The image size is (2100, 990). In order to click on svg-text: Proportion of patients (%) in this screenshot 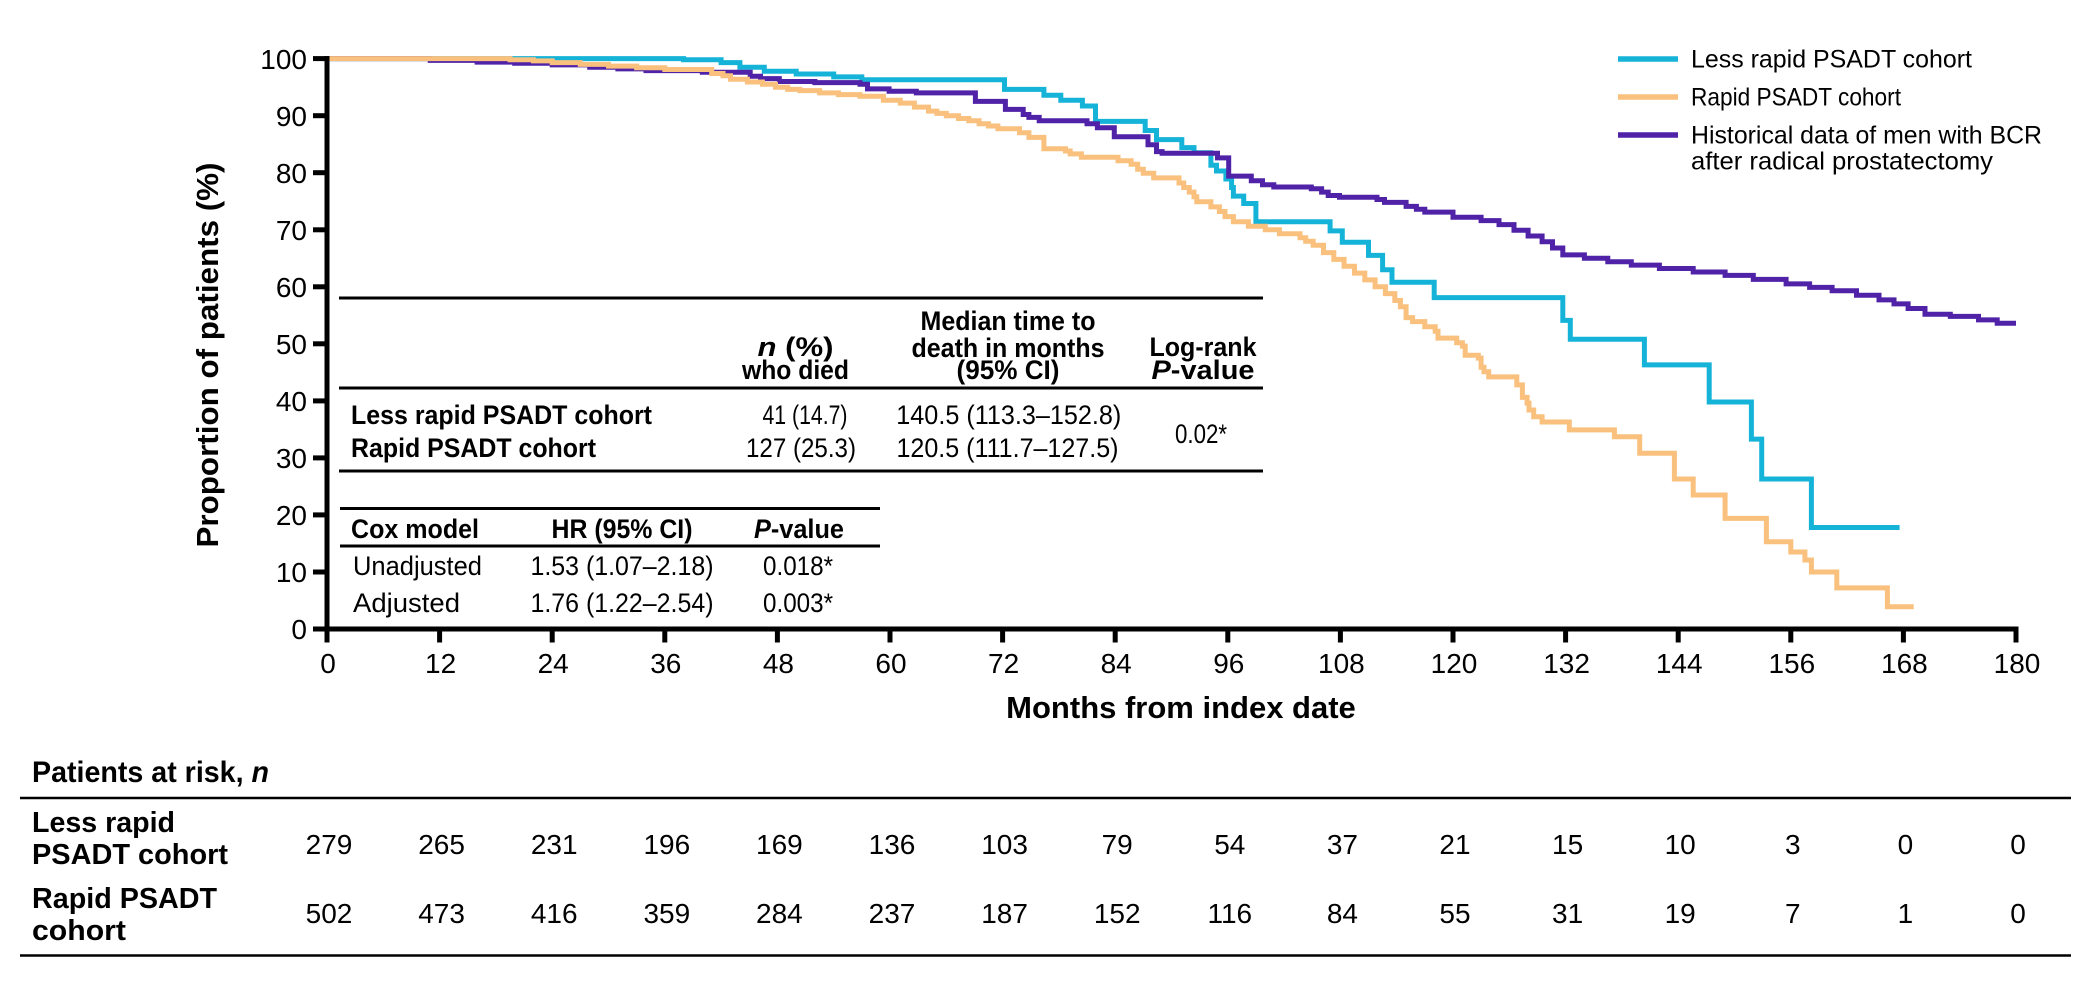, I will do `click(207, 355)`.